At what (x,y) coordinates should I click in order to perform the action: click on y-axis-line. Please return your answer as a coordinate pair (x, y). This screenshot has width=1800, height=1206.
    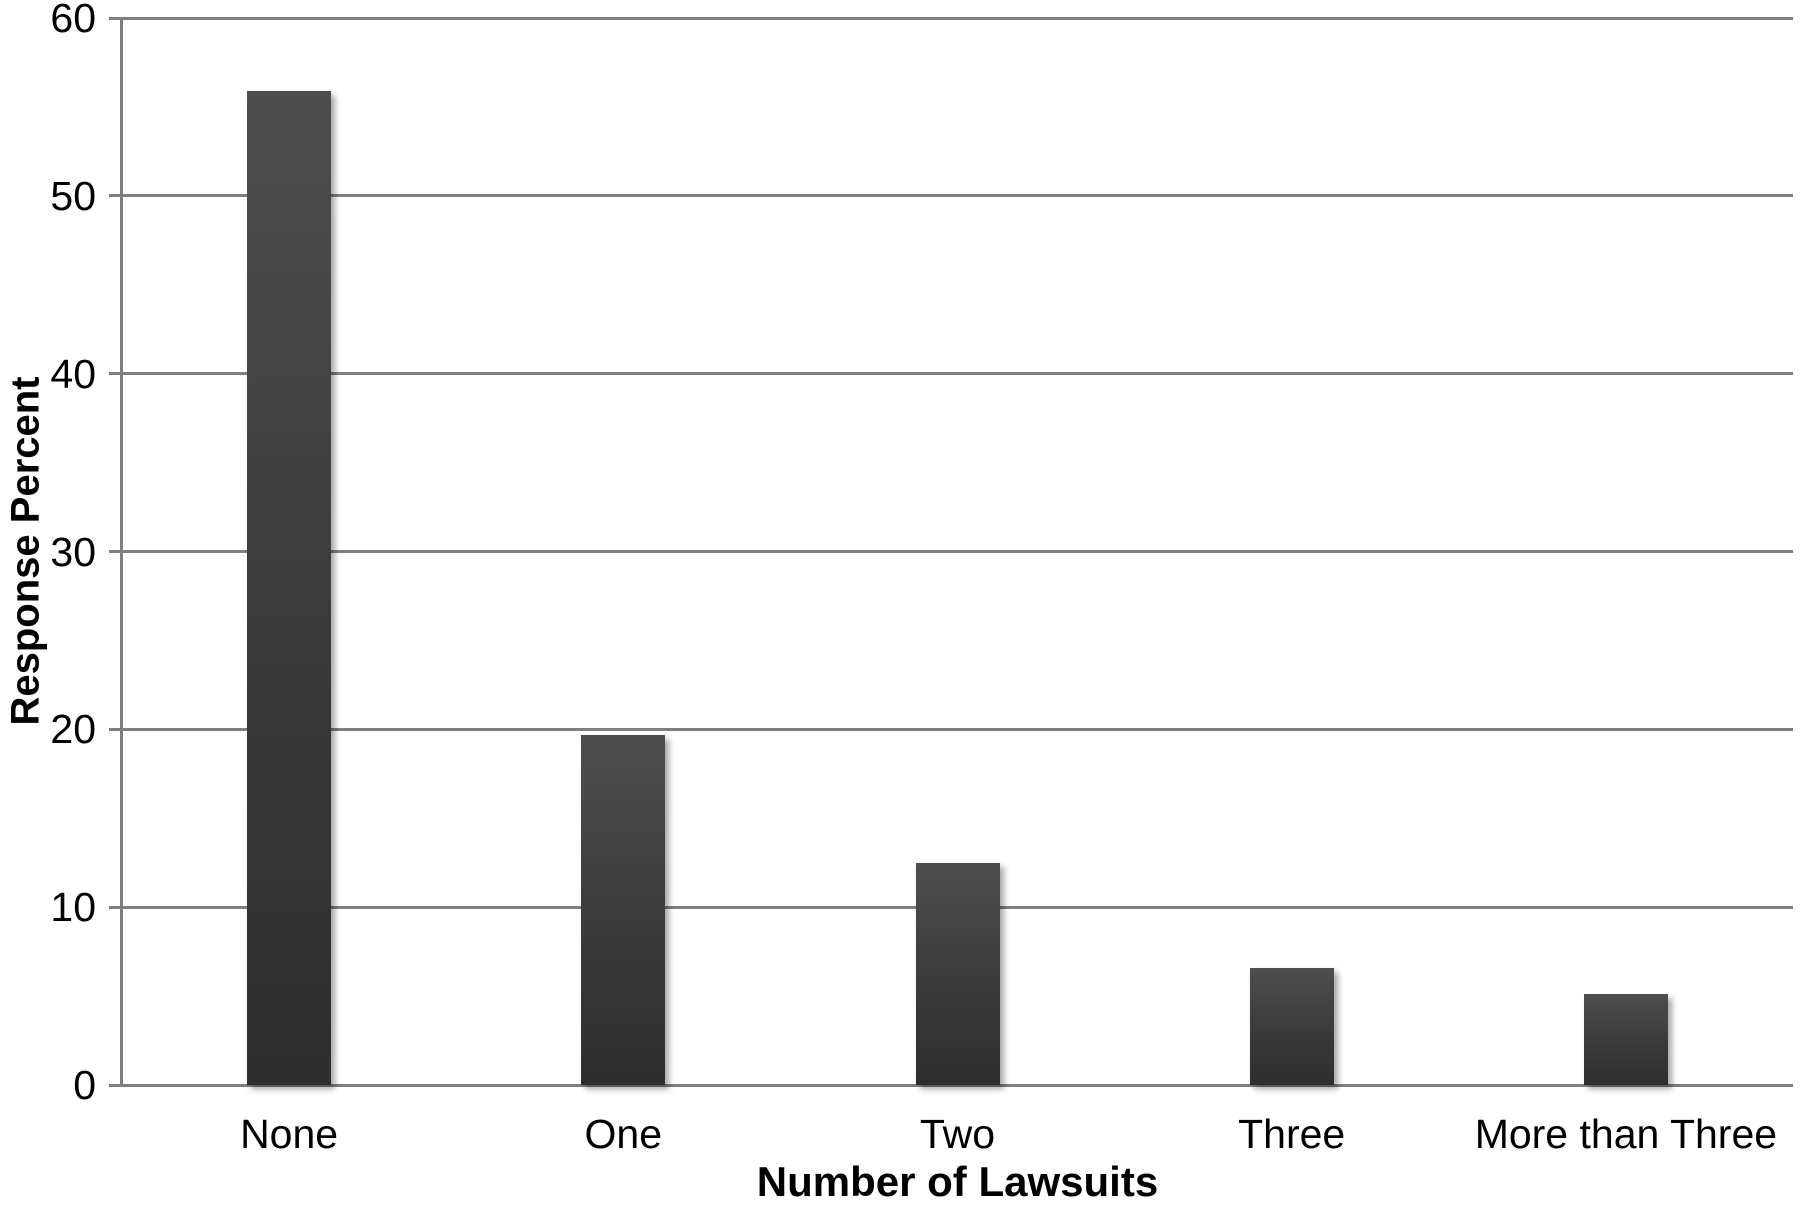
    Looking at the image, I should click on (121, 552).